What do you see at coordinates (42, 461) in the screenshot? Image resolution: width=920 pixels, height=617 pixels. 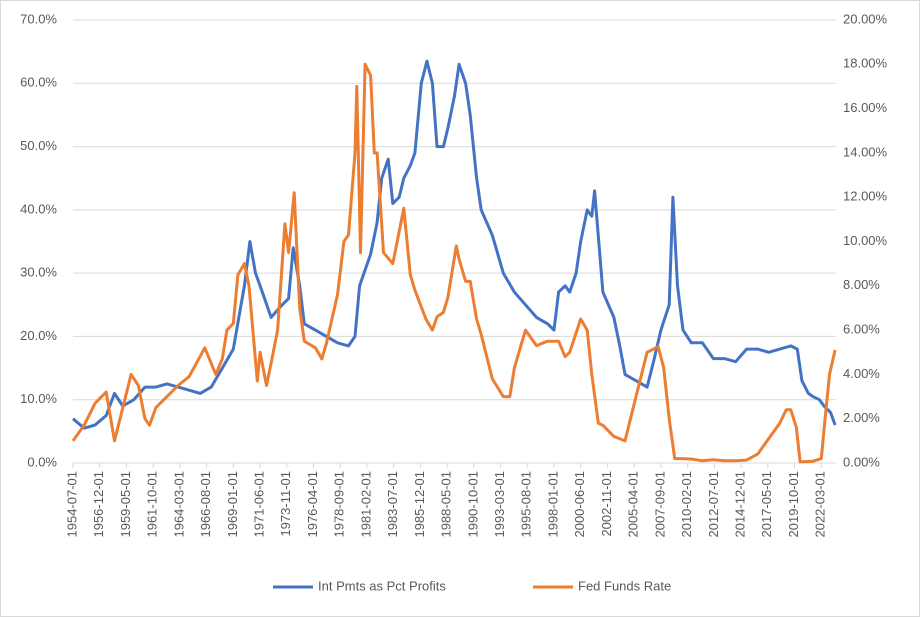 I see `y-tick-label: 0.0%` at bounding box center [42, 461].